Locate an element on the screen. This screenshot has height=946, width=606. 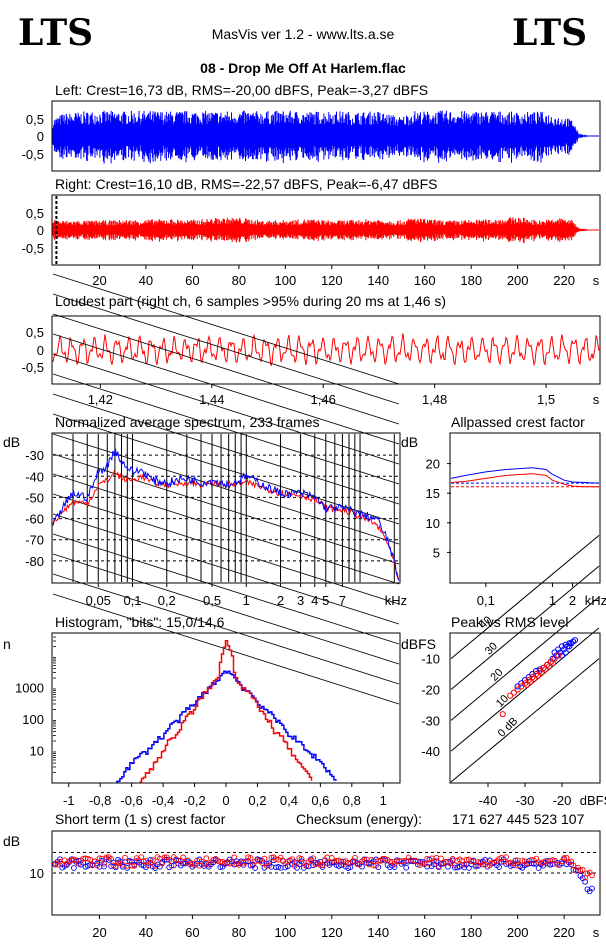
loudest-part-trace is located at coordinates (326, 350).